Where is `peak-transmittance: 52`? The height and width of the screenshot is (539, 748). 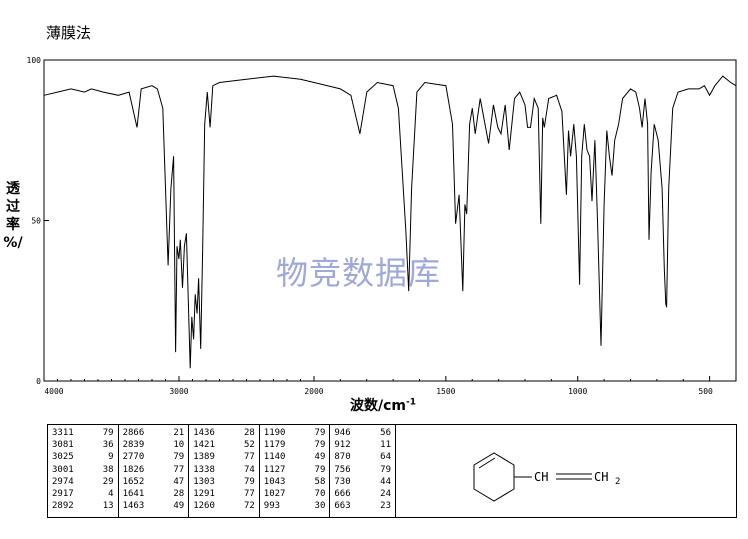
peak-transmittance: 52 is located at coordinates (249, 445).